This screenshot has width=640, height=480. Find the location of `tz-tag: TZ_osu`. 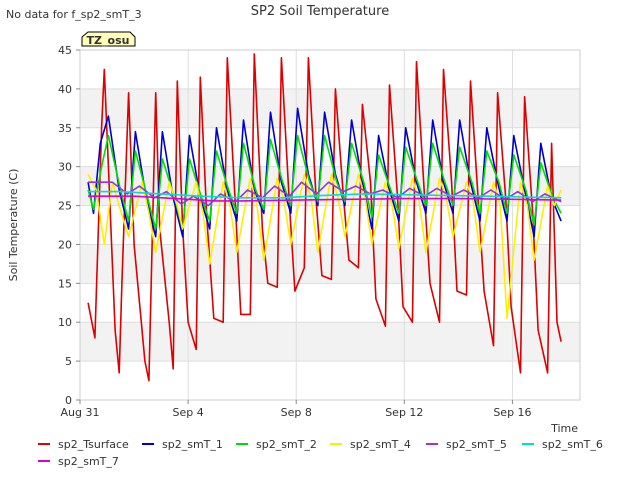

tz-tag: TZ_osu is located at coordinates (108, 39).